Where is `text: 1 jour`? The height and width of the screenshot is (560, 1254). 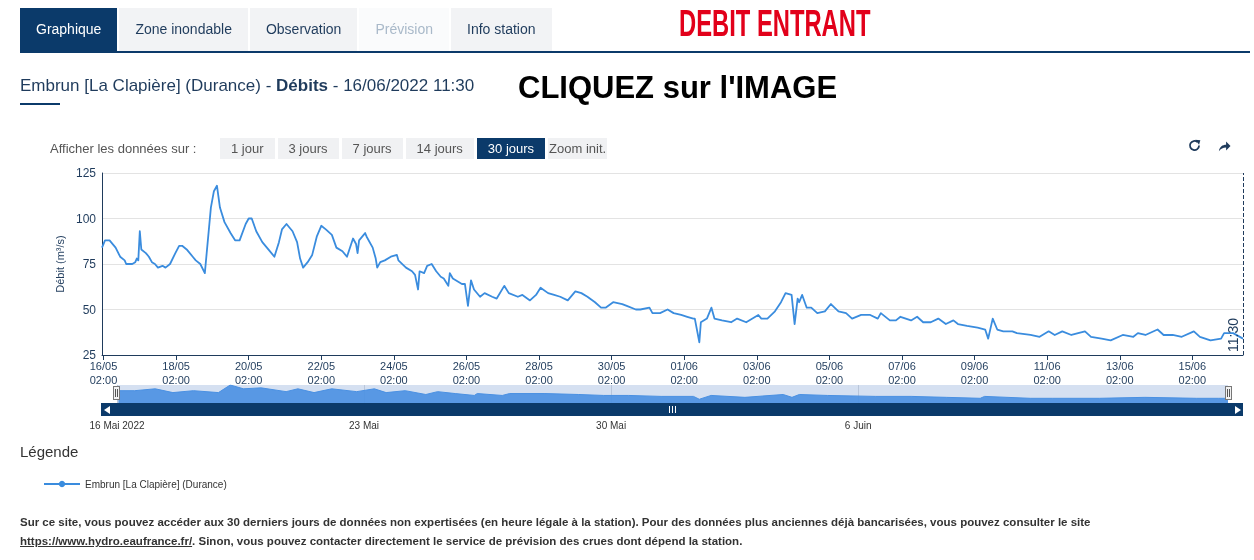
text: 1 jour is located at coordinates (247, 148).